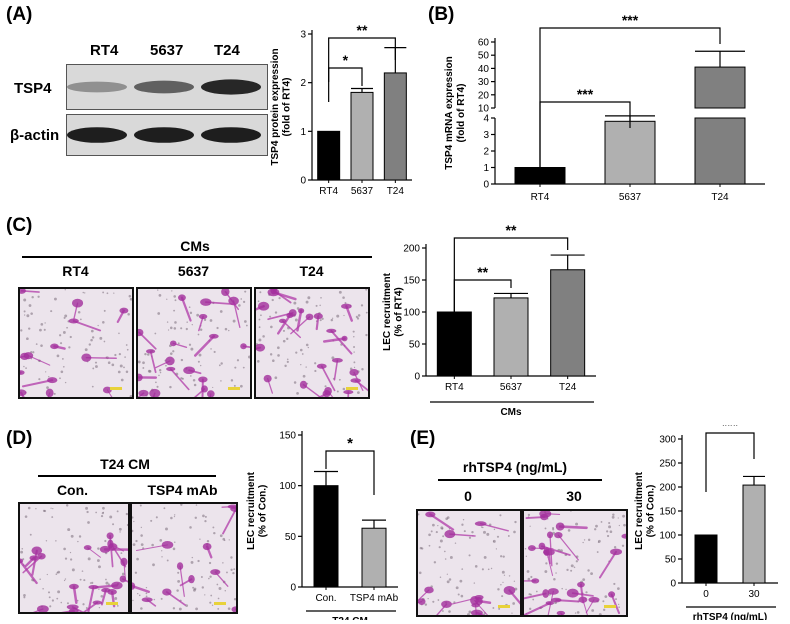 The image size is (790, 624). What do you see at coordinates (104, 50) in the screenshot?
I see `blot-lane-rt4: RT4` at bounding box center [104, 50].